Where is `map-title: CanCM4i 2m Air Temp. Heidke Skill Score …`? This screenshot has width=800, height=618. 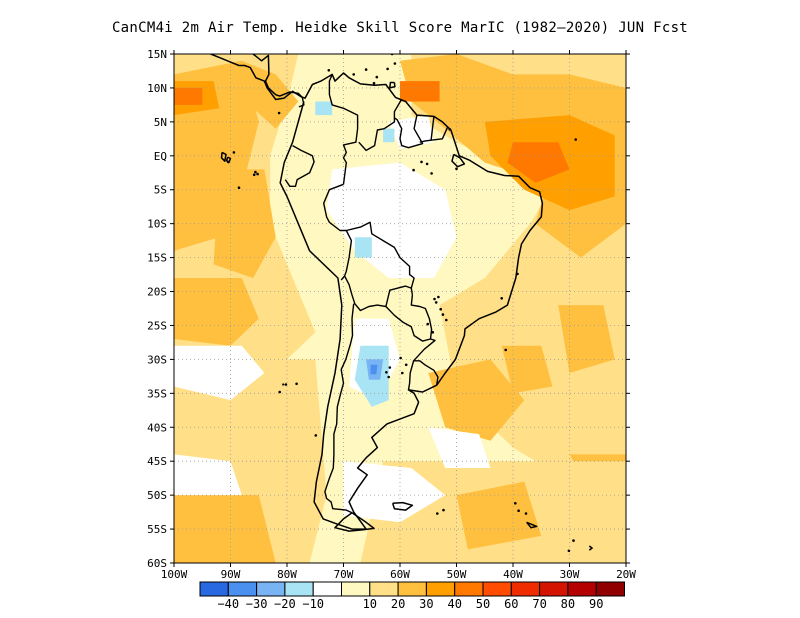 map-title: CanCM4i 2m Air Temp. Heidke Skill Score … is located at coordinates (400, 28).